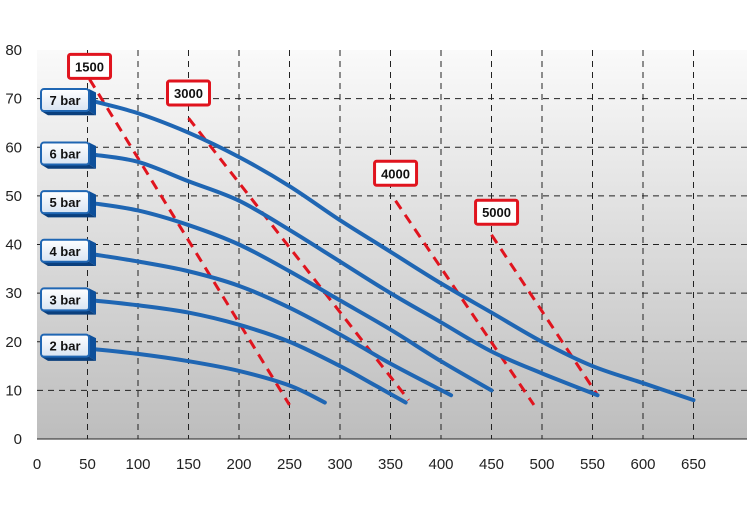  What do you see at coordinates (64, 251) in the screenshot?
I see `pressure-tag-text: 4 bar` at bounding box center [64, 251].